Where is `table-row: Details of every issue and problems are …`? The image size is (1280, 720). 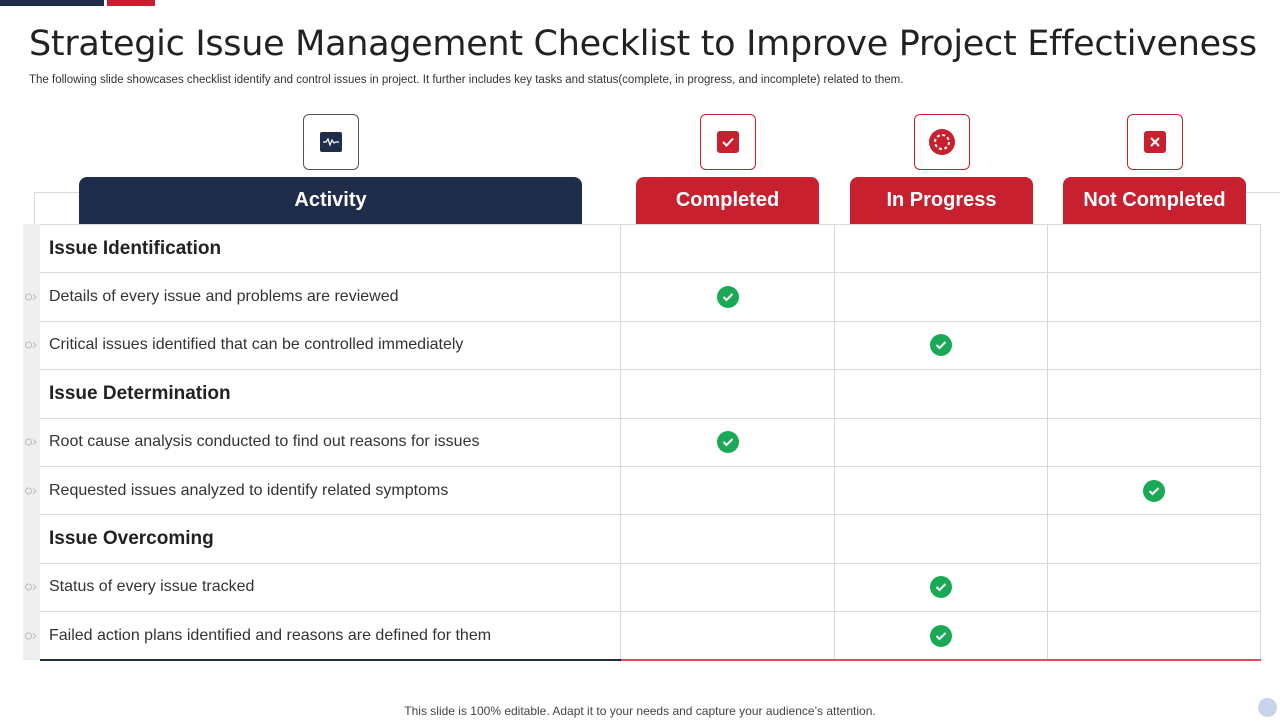
table-row: Details of every issue and problems are … is located at coordinates (643, 296).